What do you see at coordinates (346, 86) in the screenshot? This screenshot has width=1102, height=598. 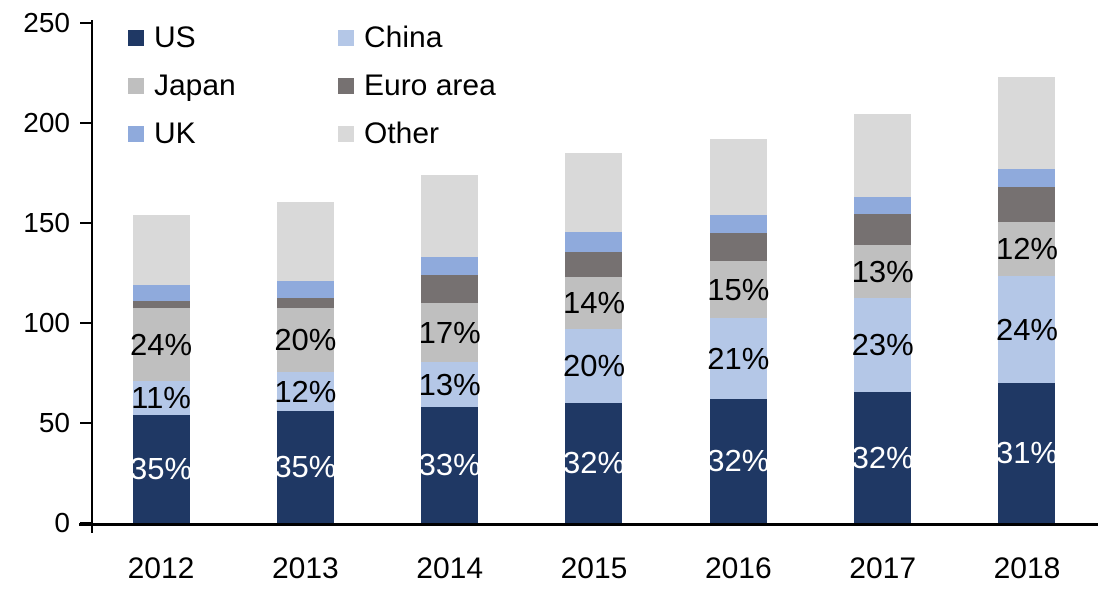 I see `legend-swatch-euro-area` at bounding box center [346, 86].